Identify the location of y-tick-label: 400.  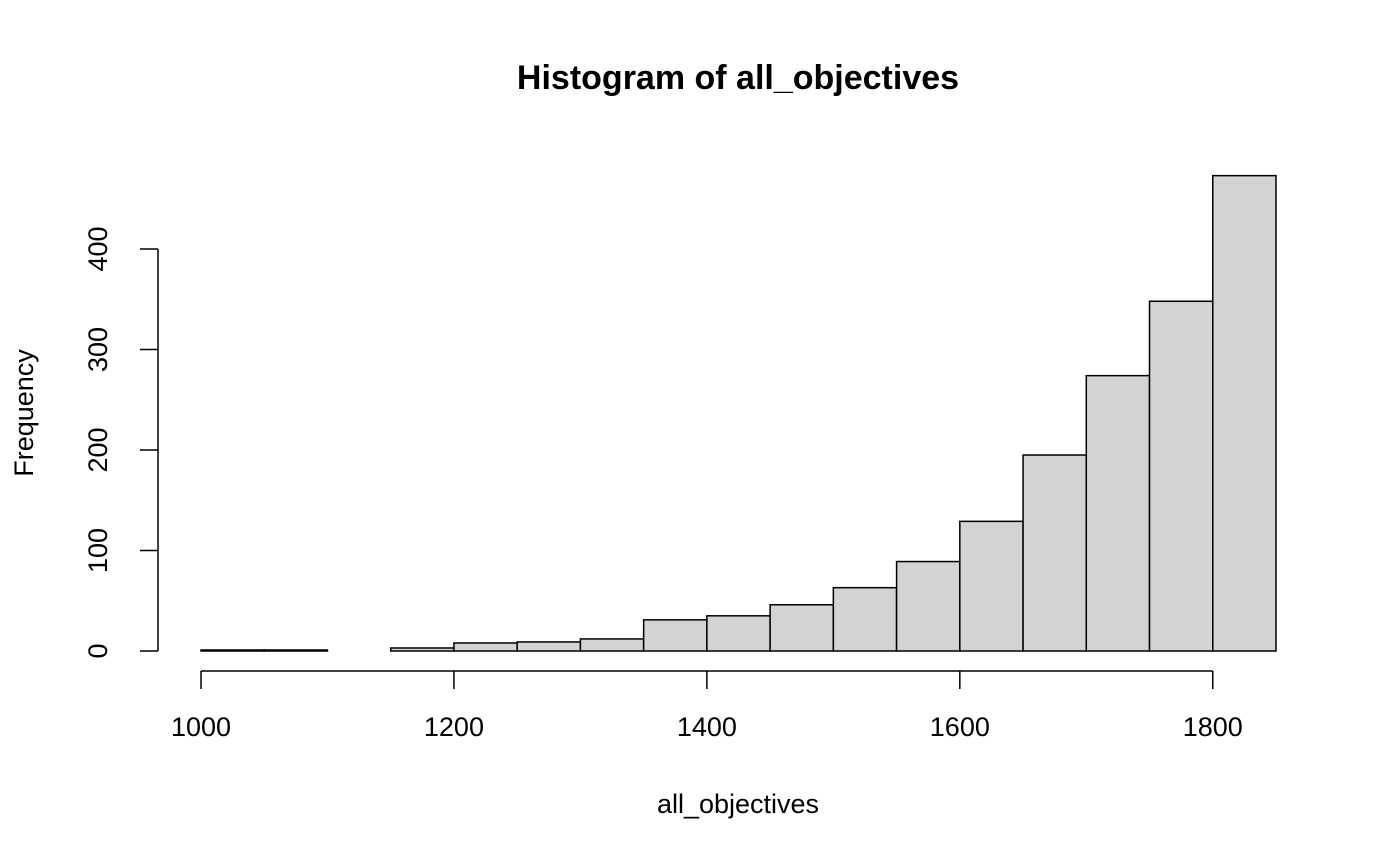
(98, 248).